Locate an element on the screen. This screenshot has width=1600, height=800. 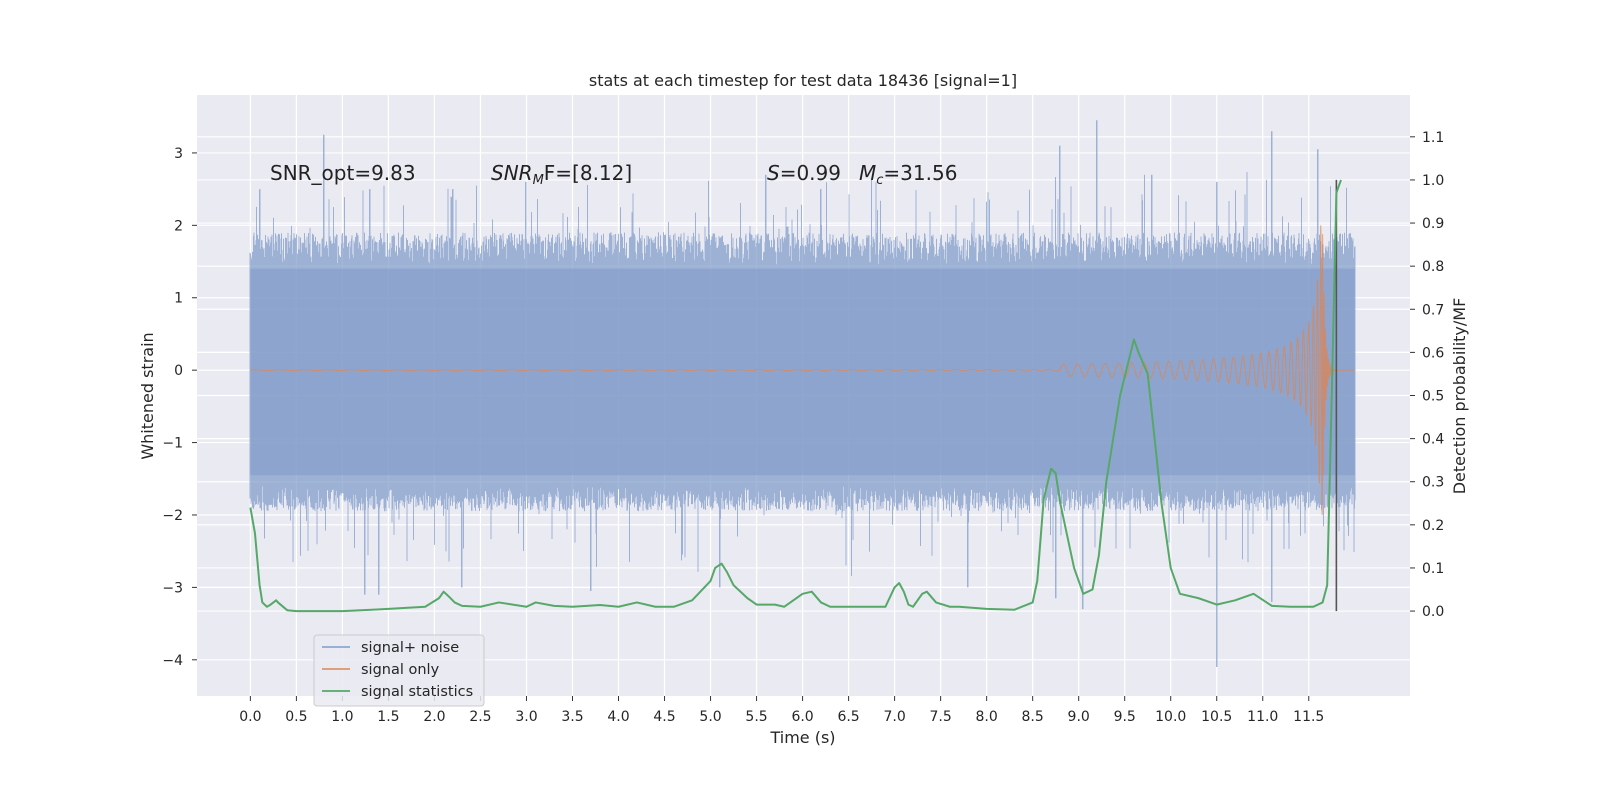
snr-opt-annotation: SNR_opt=9.83 is located at coordinates (343, 173).